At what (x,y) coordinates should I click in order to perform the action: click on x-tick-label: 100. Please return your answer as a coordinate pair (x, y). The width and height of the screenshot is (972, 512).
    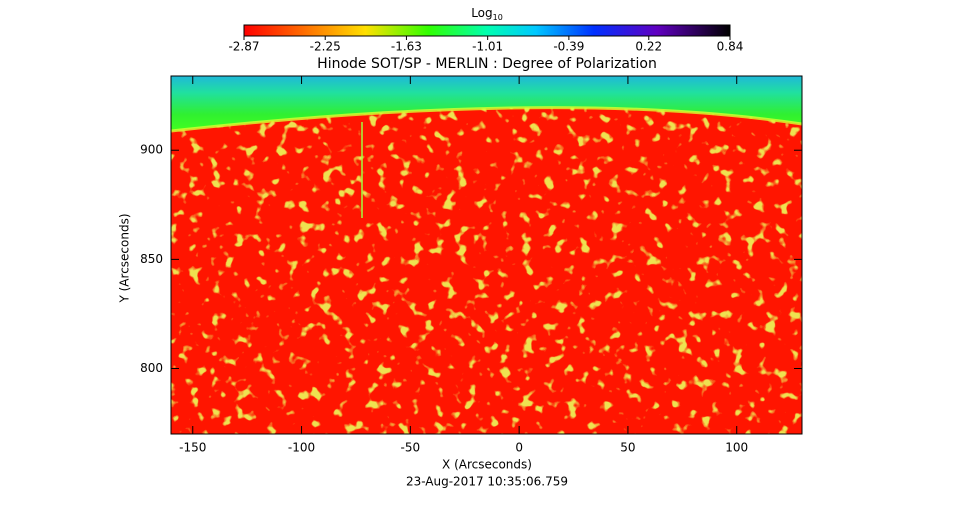
    Looking at the image, I should click on (736, 448).